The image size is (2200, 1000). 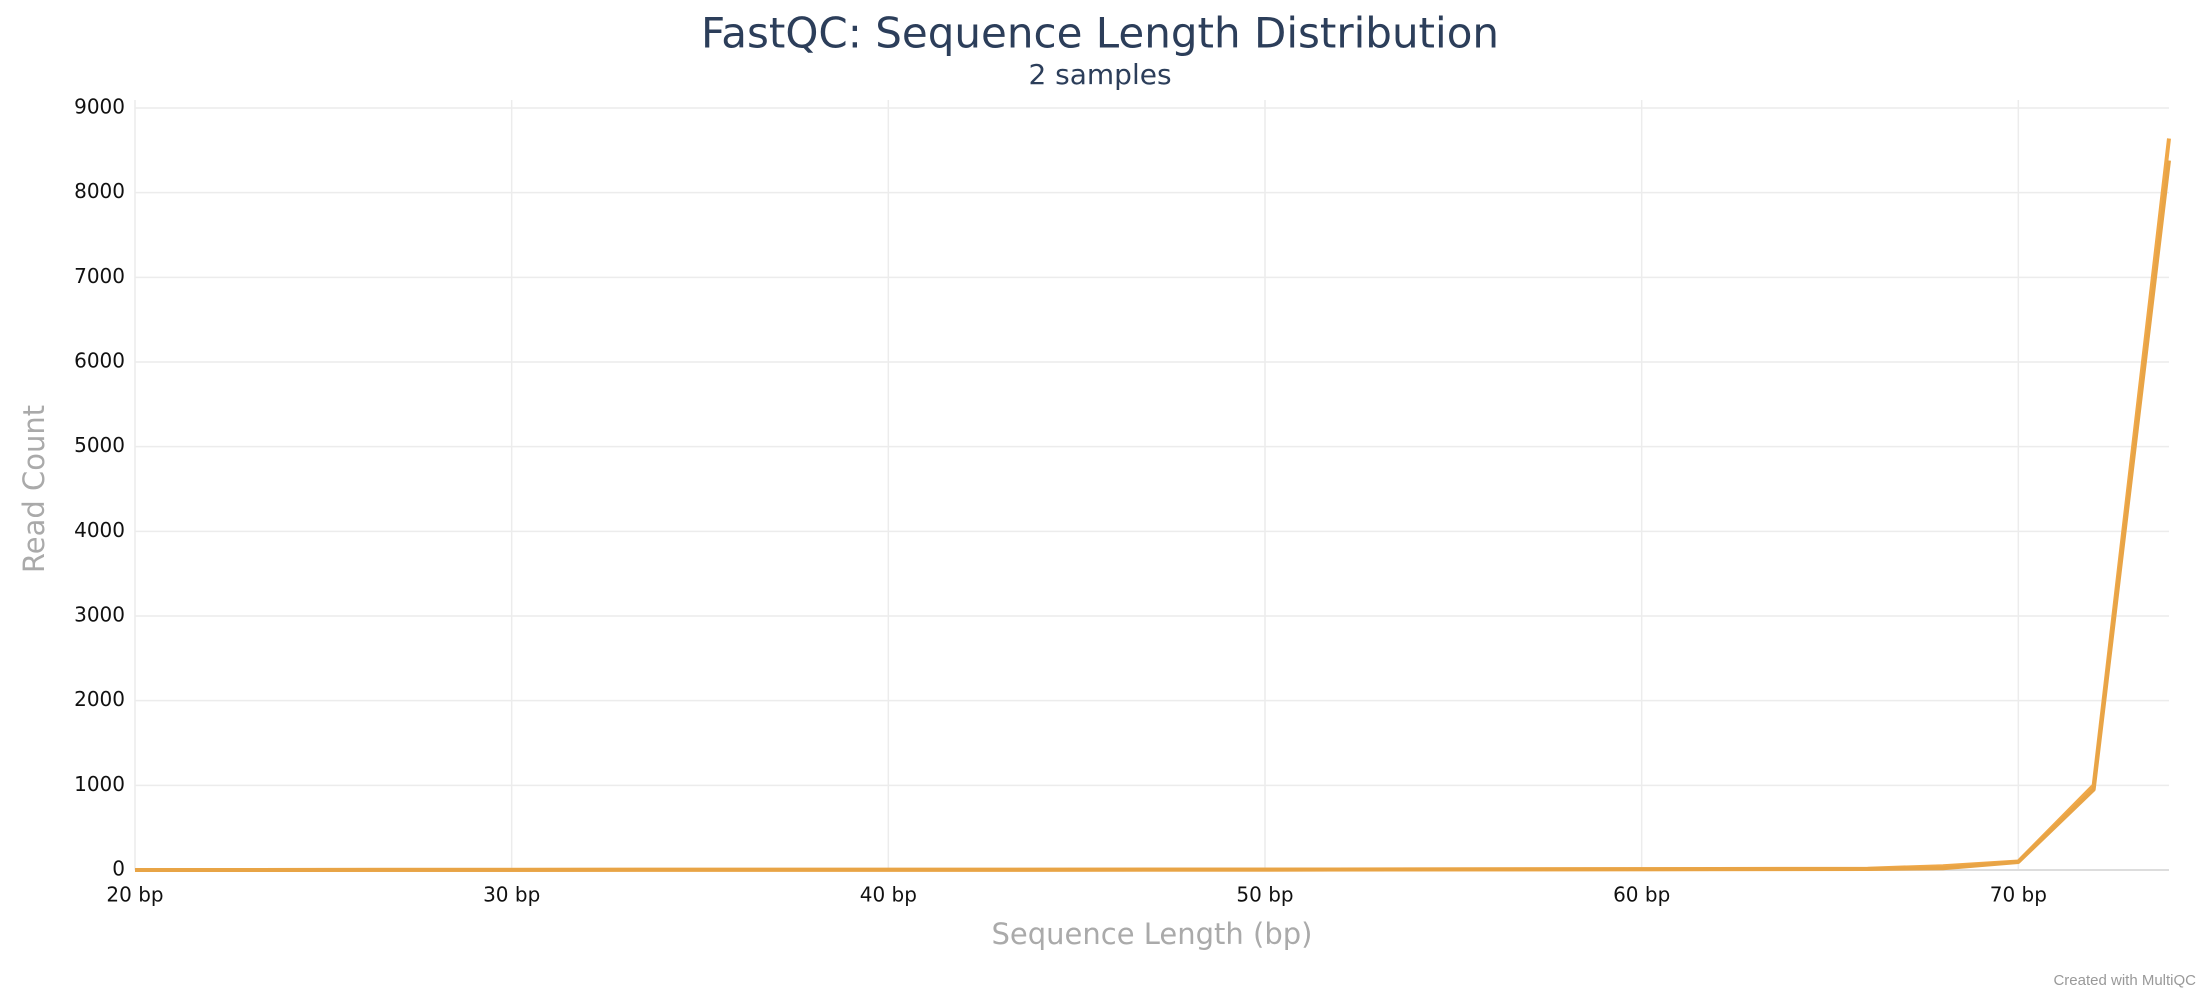 I want to click on y-tick-label: 1000, so click(x=99, y=784).